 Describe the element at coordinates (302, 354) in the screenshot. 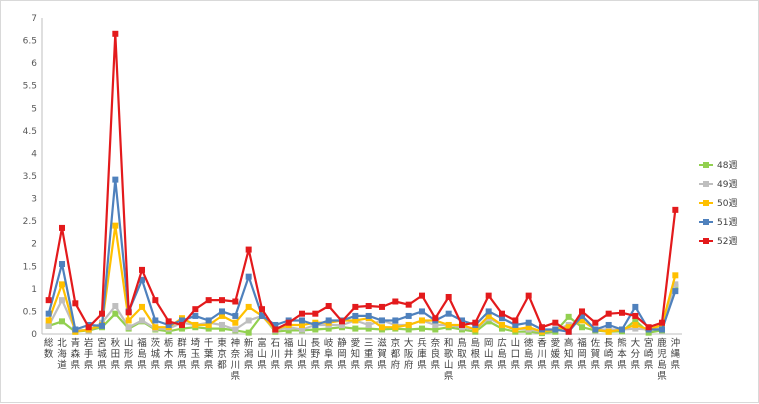

I see `x-tick-label: 山梨県` at that location.